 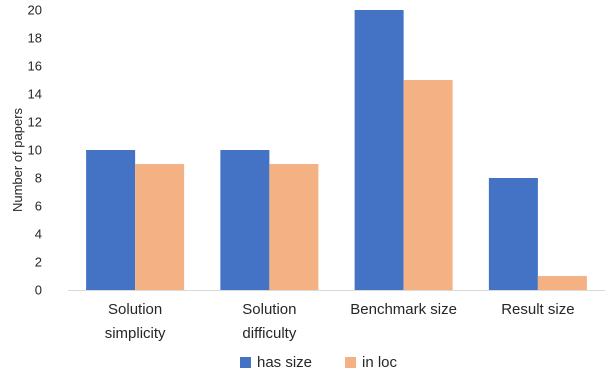 I want to click on y-tick-label: 14, so click(x=35, y=94).